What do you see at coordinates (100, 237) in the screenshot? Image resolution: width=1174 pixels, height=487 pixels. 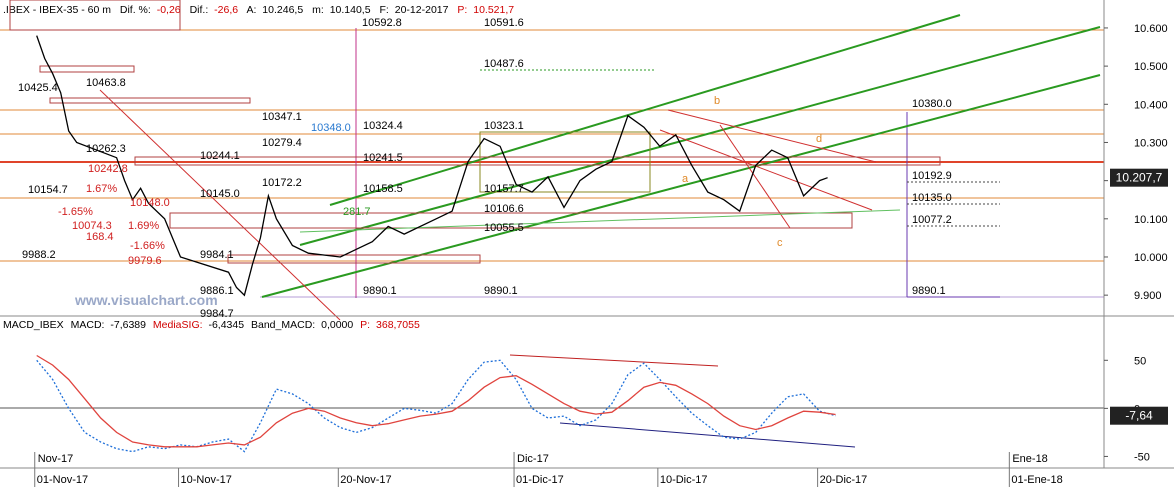 I see `annotation: 168.4` at bounding box center [100, 237].